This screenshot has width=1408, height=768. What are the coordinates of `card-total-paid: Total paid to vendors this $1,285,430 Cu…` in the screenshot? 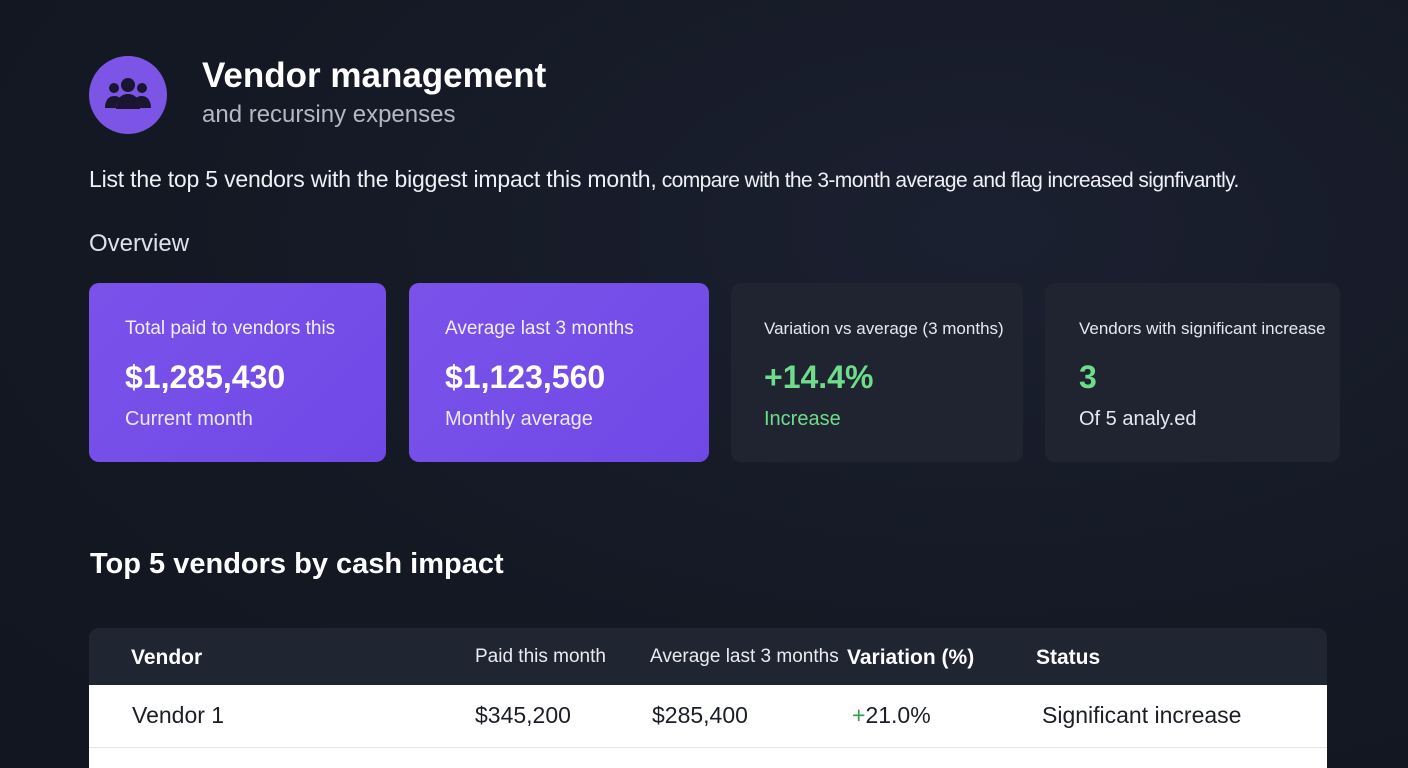 It's located at (237, 372).